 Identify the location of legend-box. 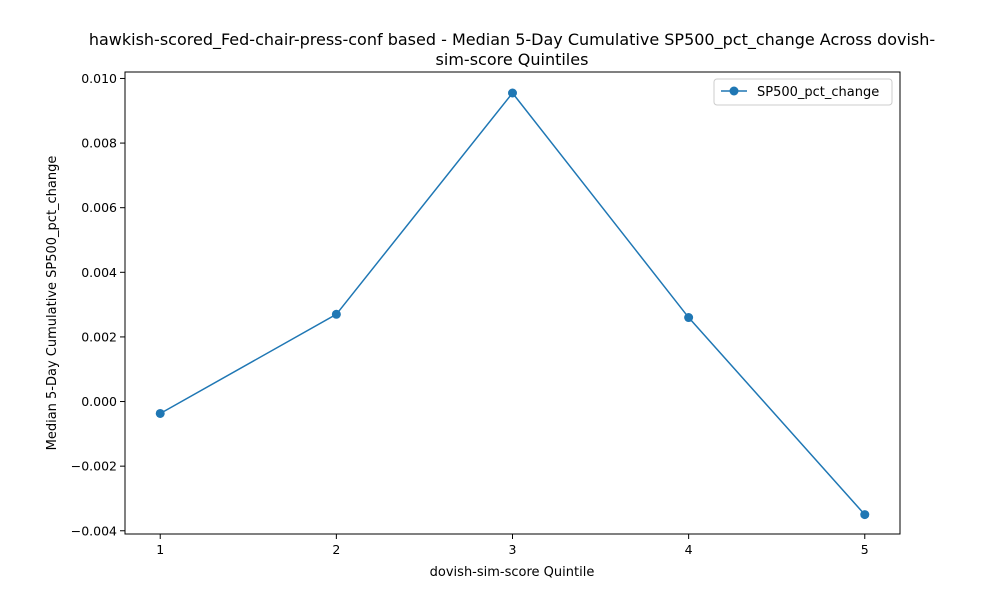
(803, 92).